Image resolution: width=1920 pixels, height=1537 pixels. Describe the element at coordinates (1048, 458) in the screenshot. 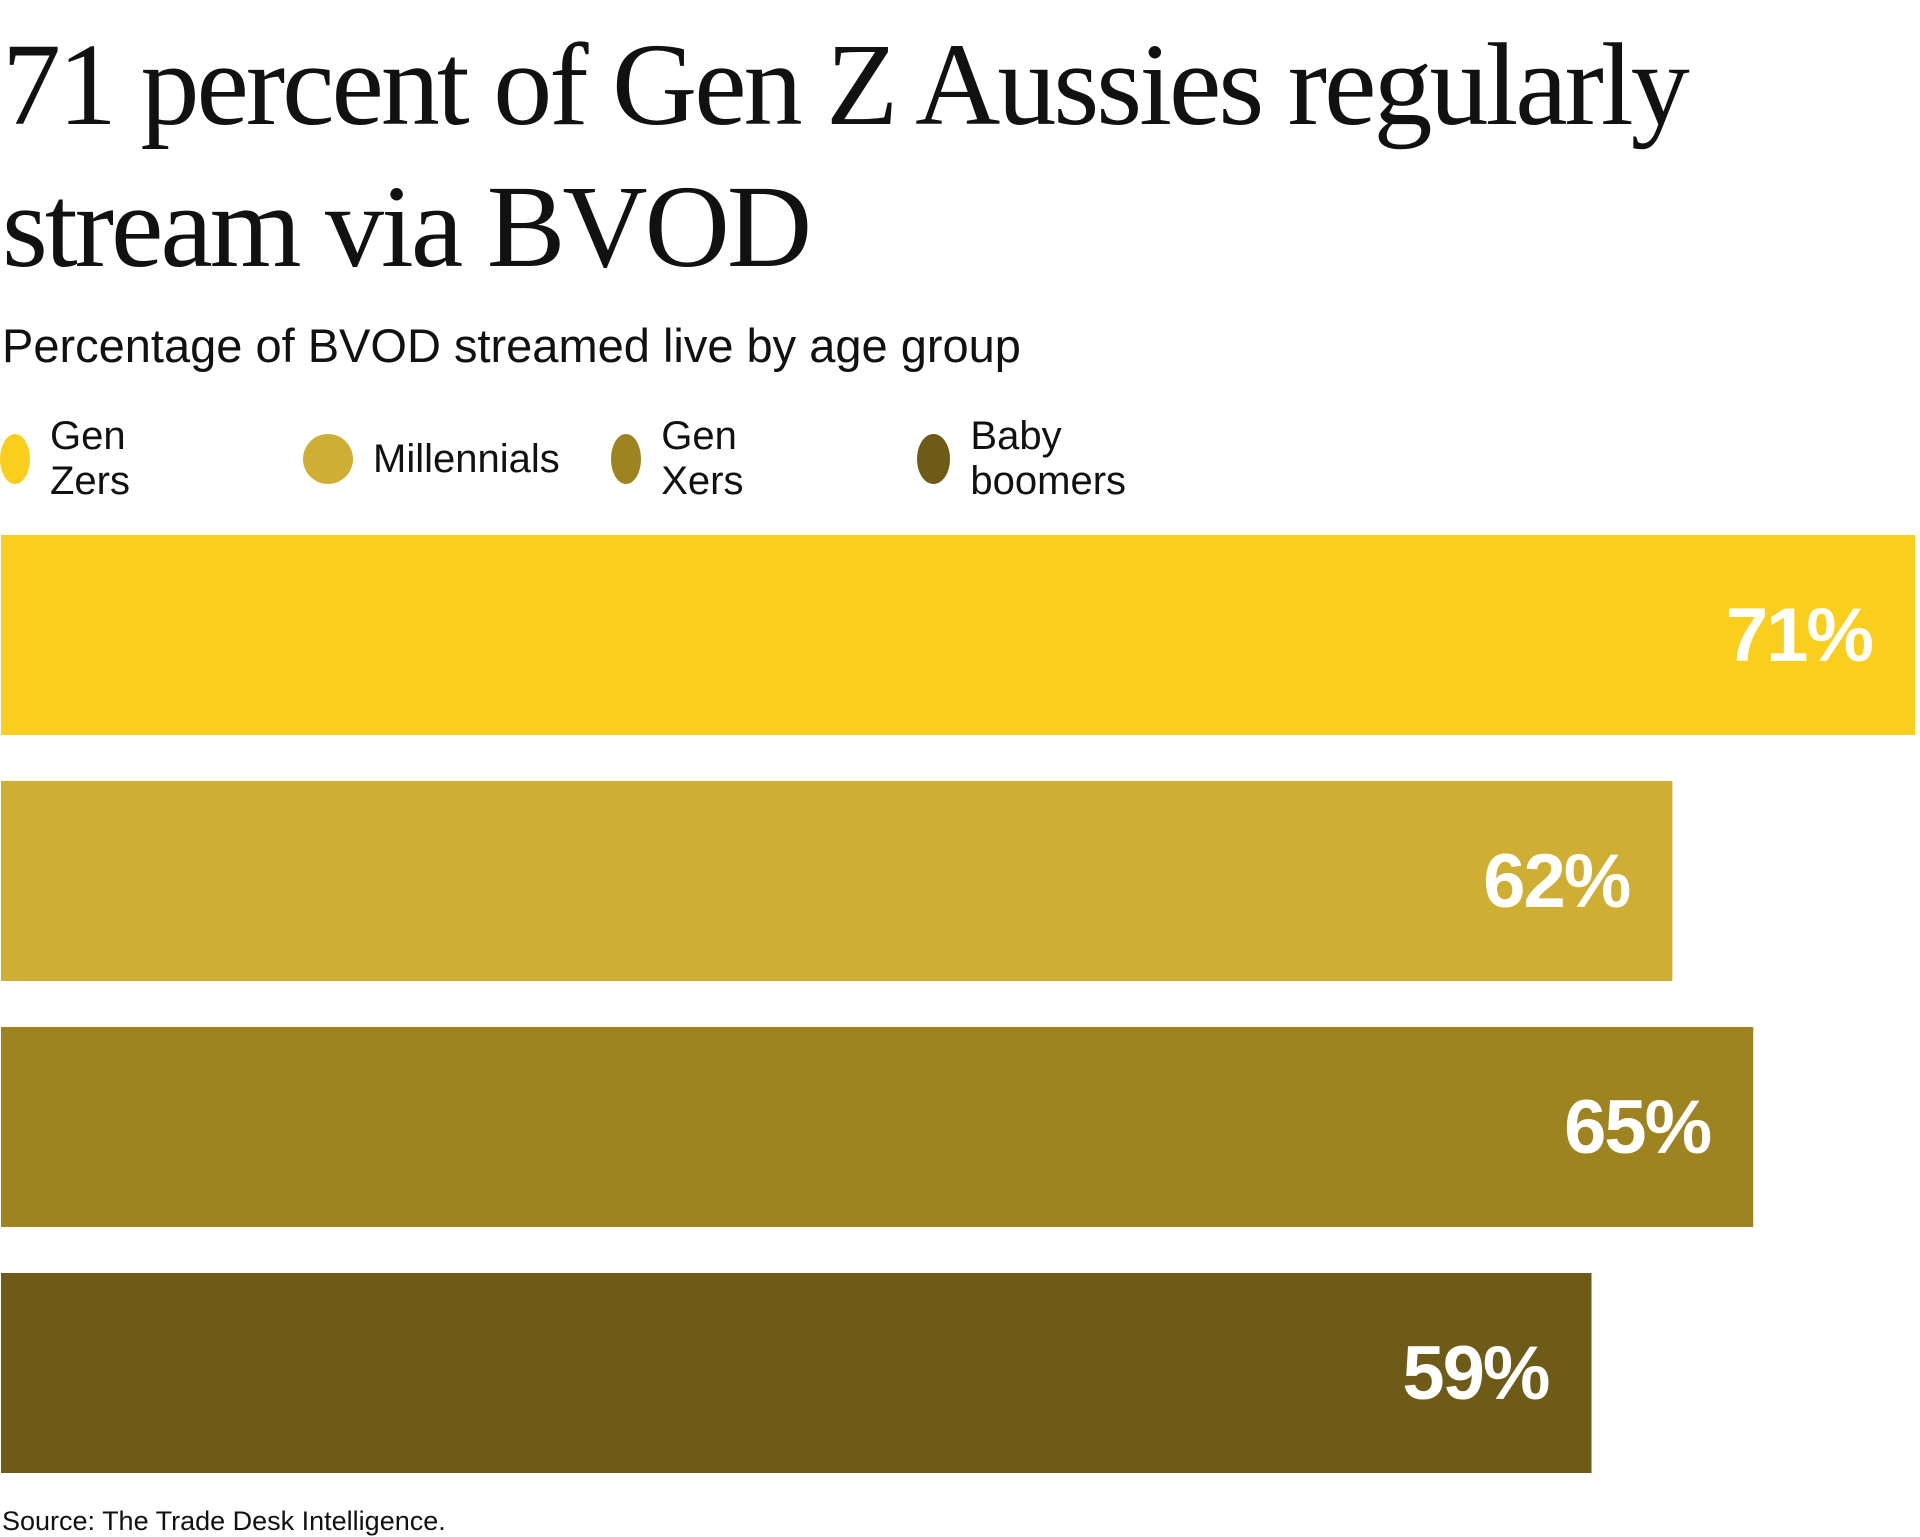

I see `legend-label: Baby boomers` at that location.